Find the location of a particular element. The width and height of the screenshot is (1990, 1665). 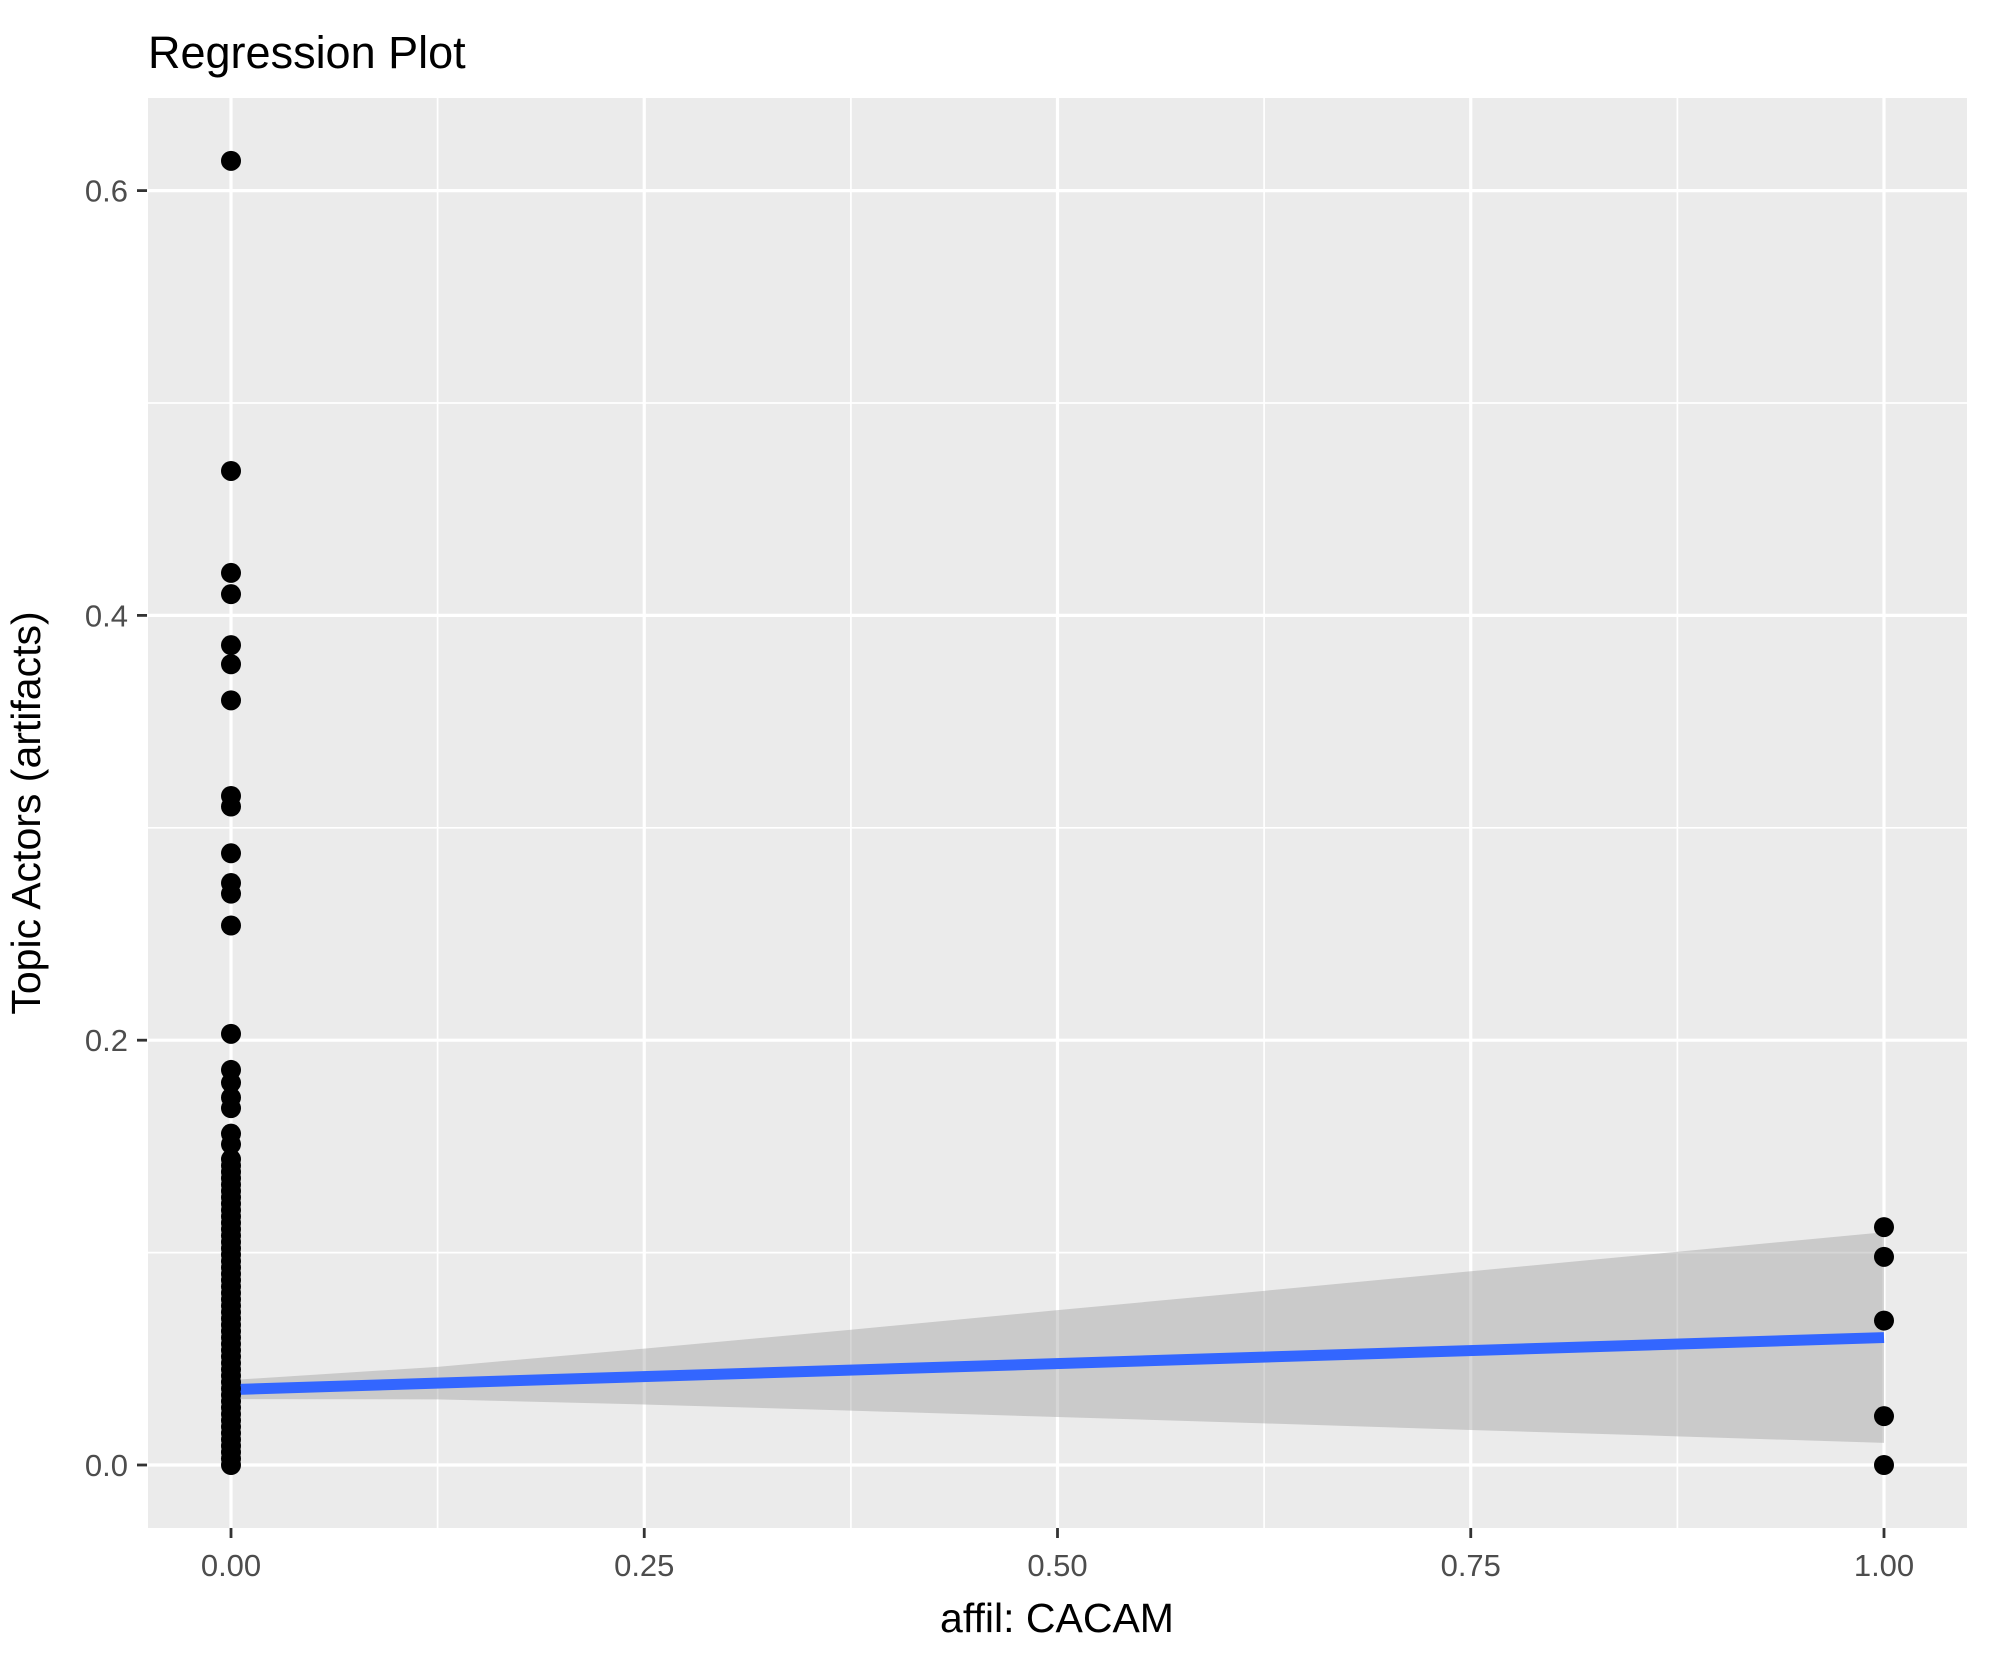

x-tick-label: 0.25 is located at coordinates (644, 1565).